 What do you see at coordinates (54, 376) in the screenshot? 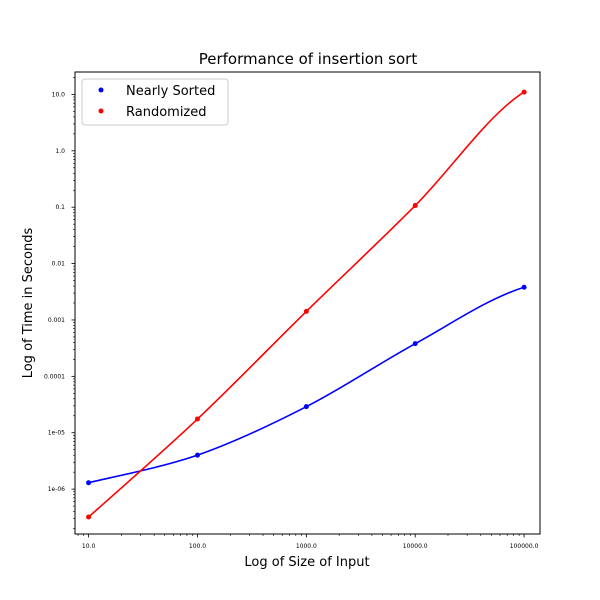
I see `y-tick-label: 0.0001` at bounding box center [54, 376].